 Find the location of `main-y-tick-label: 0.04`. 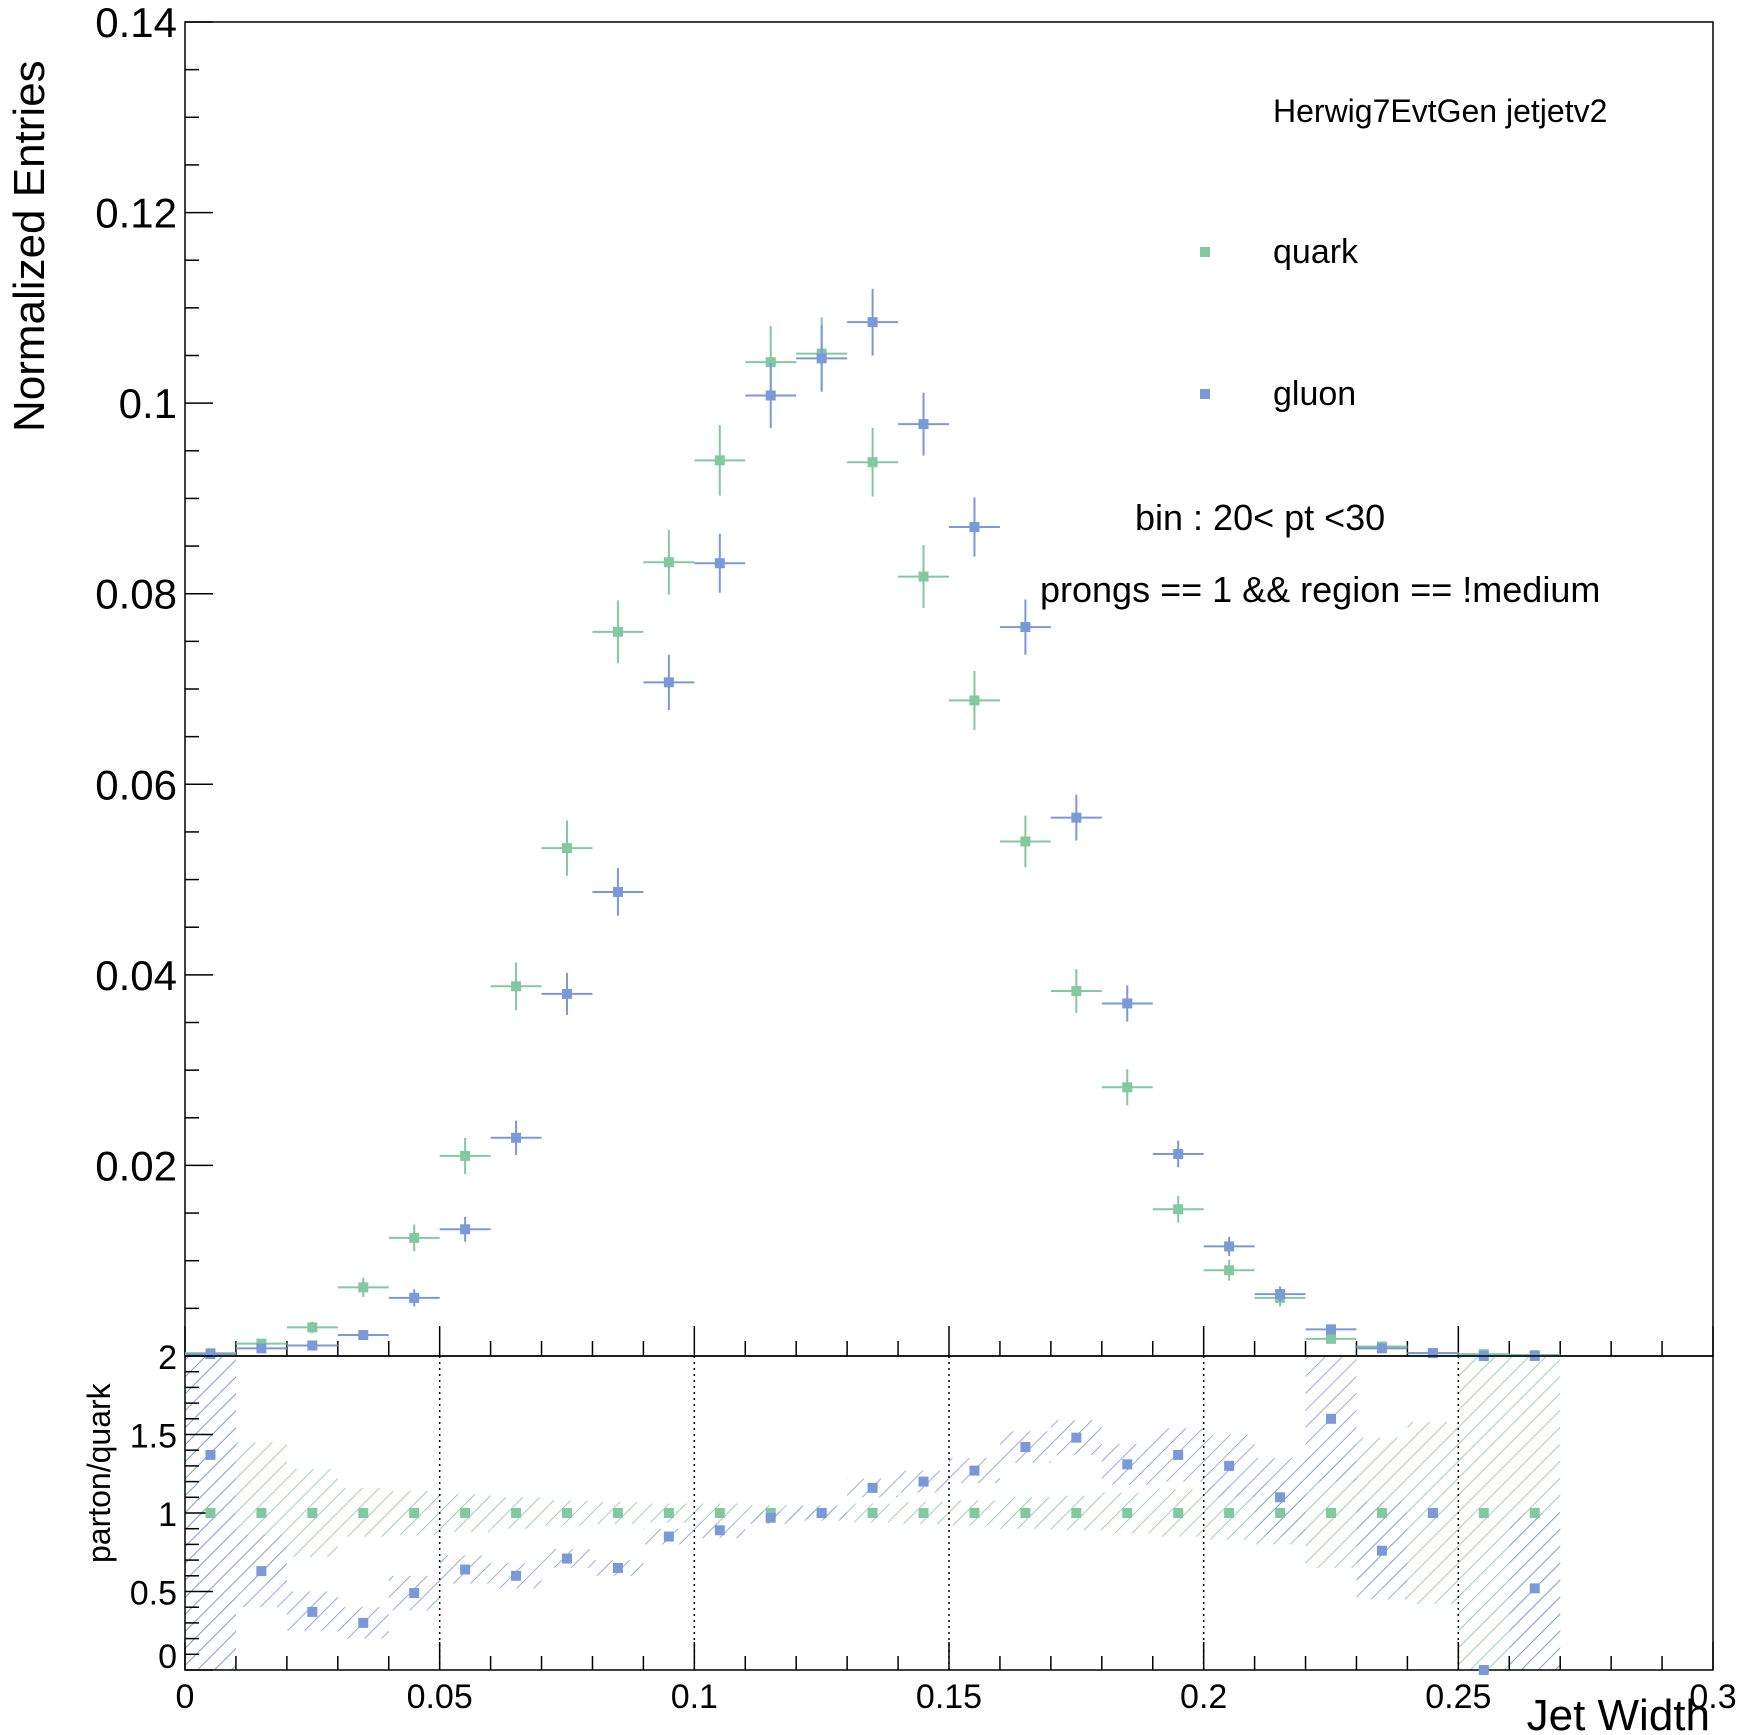

main-y-tick-label: 0.04 is located at coordinates (136, 975).